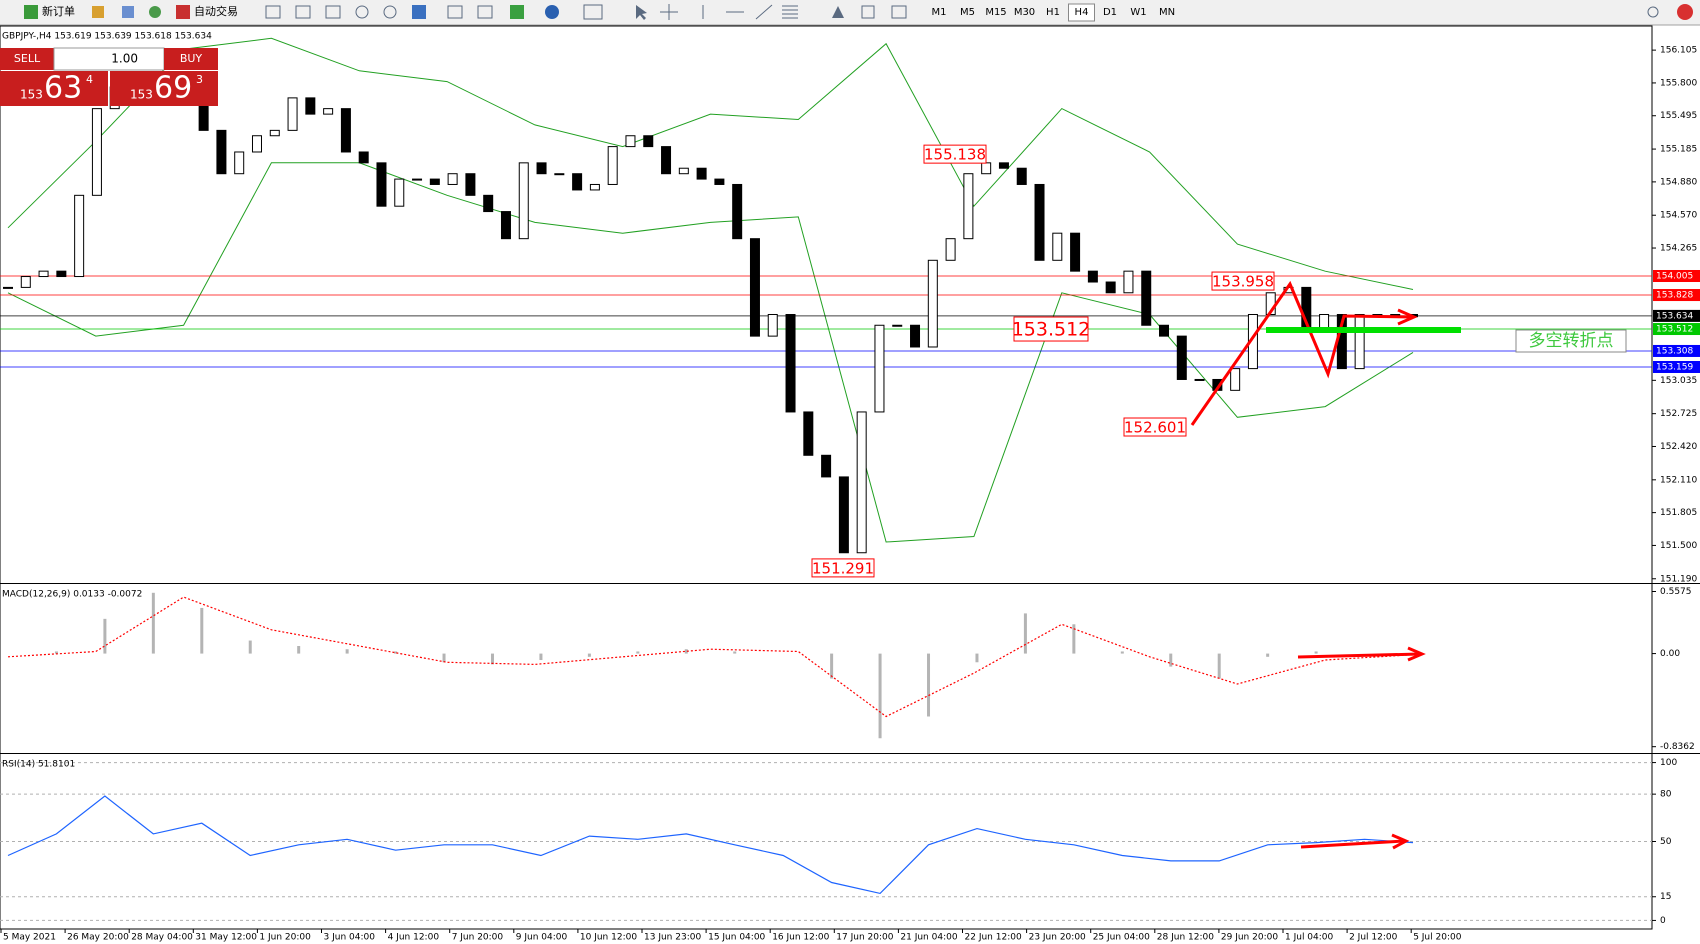  I want to click on price-label: 153.958, so click(1243, 282).